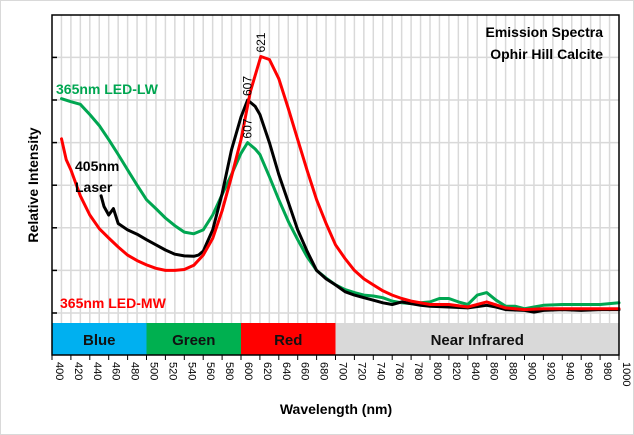  Describe the element at coordinates (336, 409) in the screenshot. I see `x-axis-title: Wavelength (nm)` at that location.